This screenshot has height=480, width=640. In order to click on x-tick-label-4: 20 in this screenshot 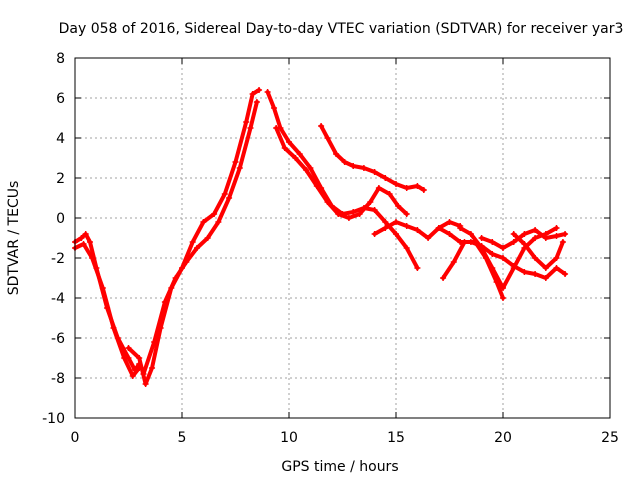, I will do `click(503, 438)`.